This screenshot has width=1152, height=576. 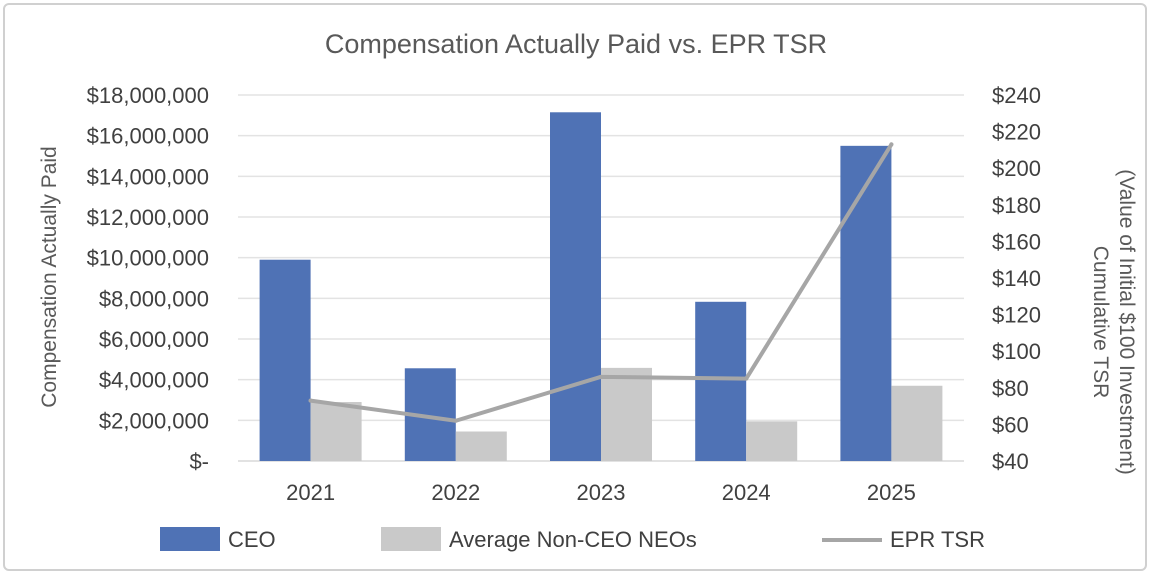 What do you see at coordinates (1010, 461) in the screenshot?
I see `y2-tick-label: $40` at bounding box center [1010, 461].